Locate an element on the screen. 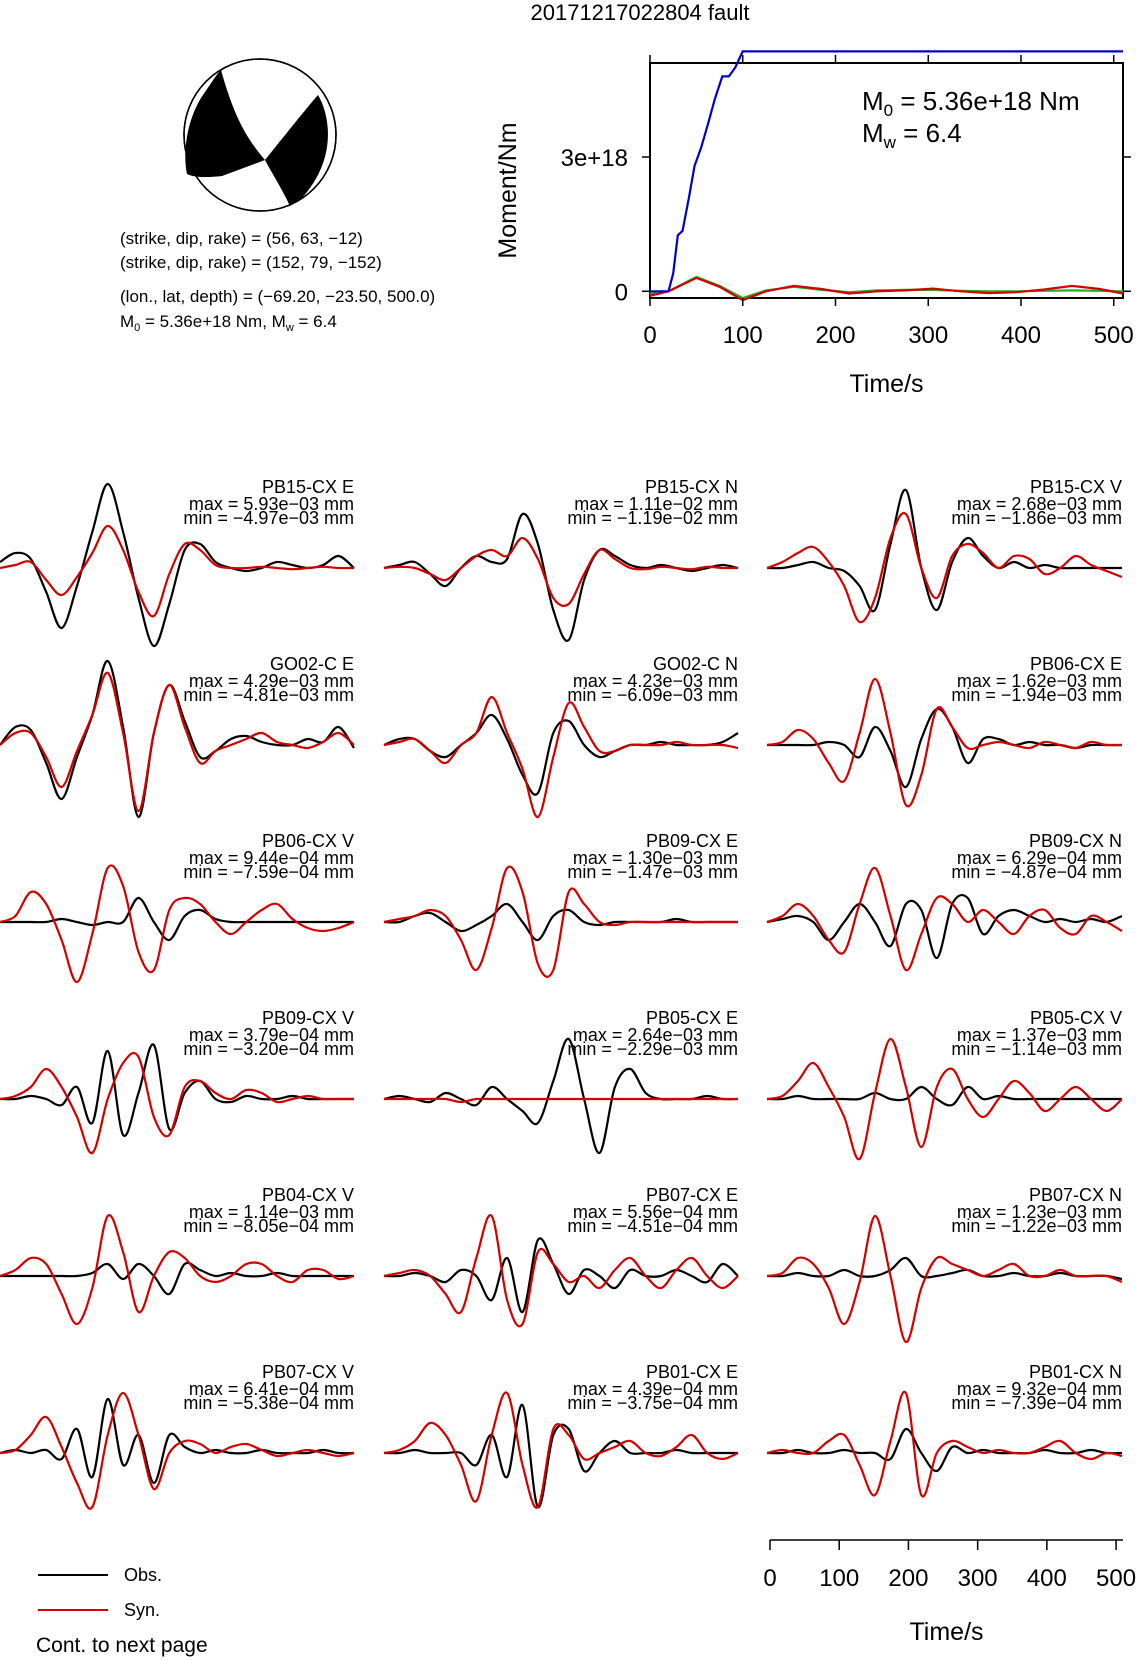  time-axis-tick-label: 200 is located at coordinates (908, 1578).